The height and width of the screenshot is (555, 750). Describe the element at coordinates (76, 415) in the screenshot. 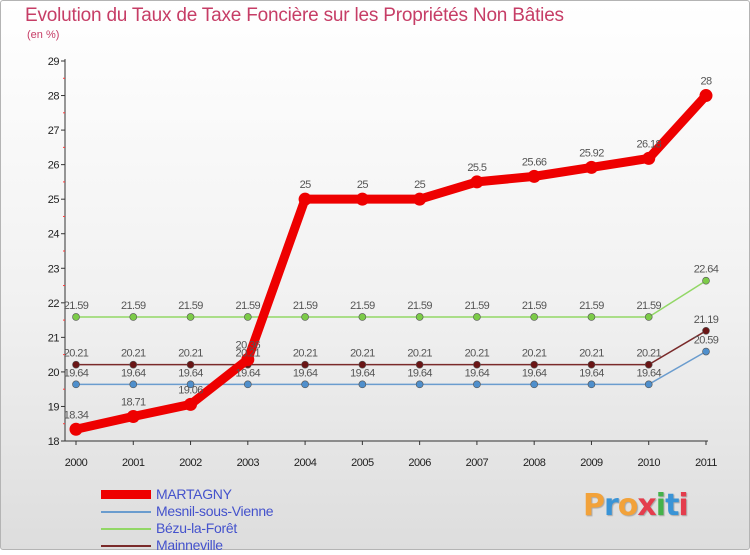

I see `data-label: 18.34` at that location.